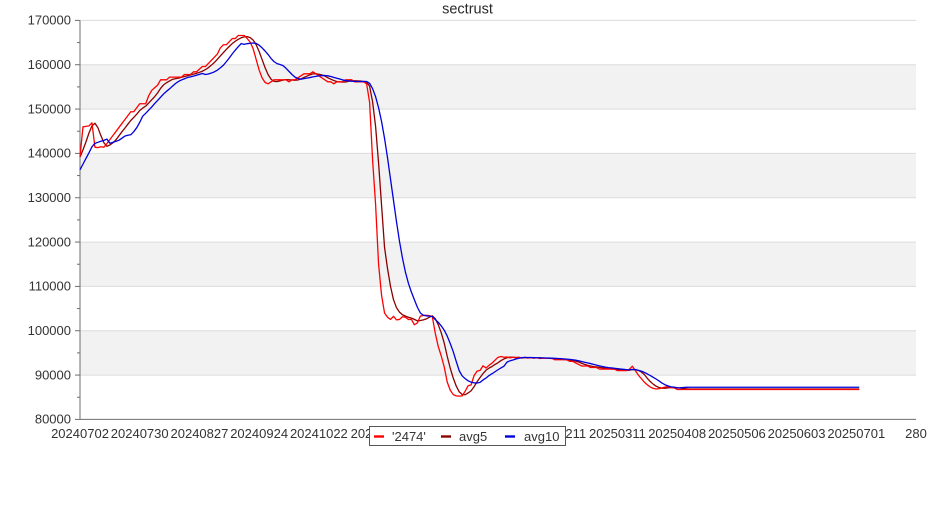 This screenshot has width=935, height=505. What do you see at coordinates (409, 436) in the screenshot?
I see `svg-text: '2474'` at bounding box center [409, 436].